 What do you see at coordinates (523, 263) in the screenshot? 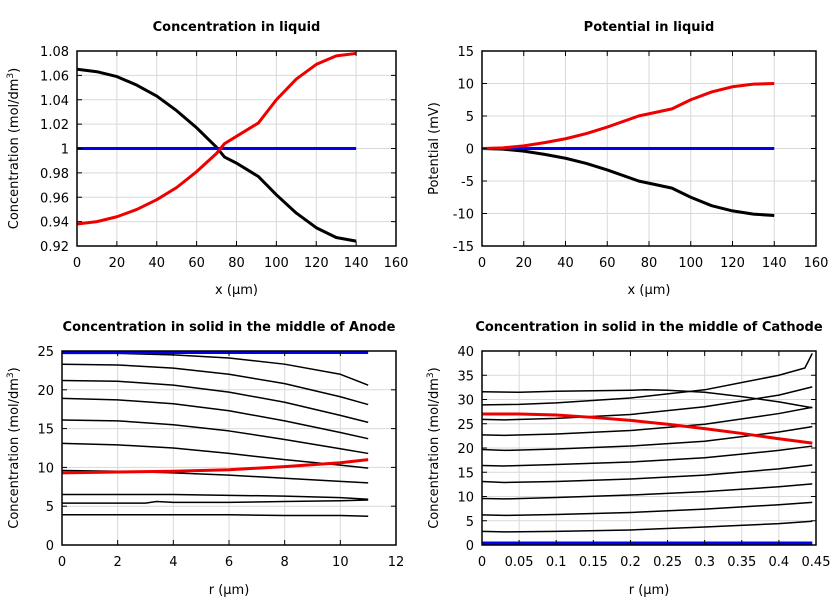
I see `x-tick-label: 20` at bounding box center [523, 263].